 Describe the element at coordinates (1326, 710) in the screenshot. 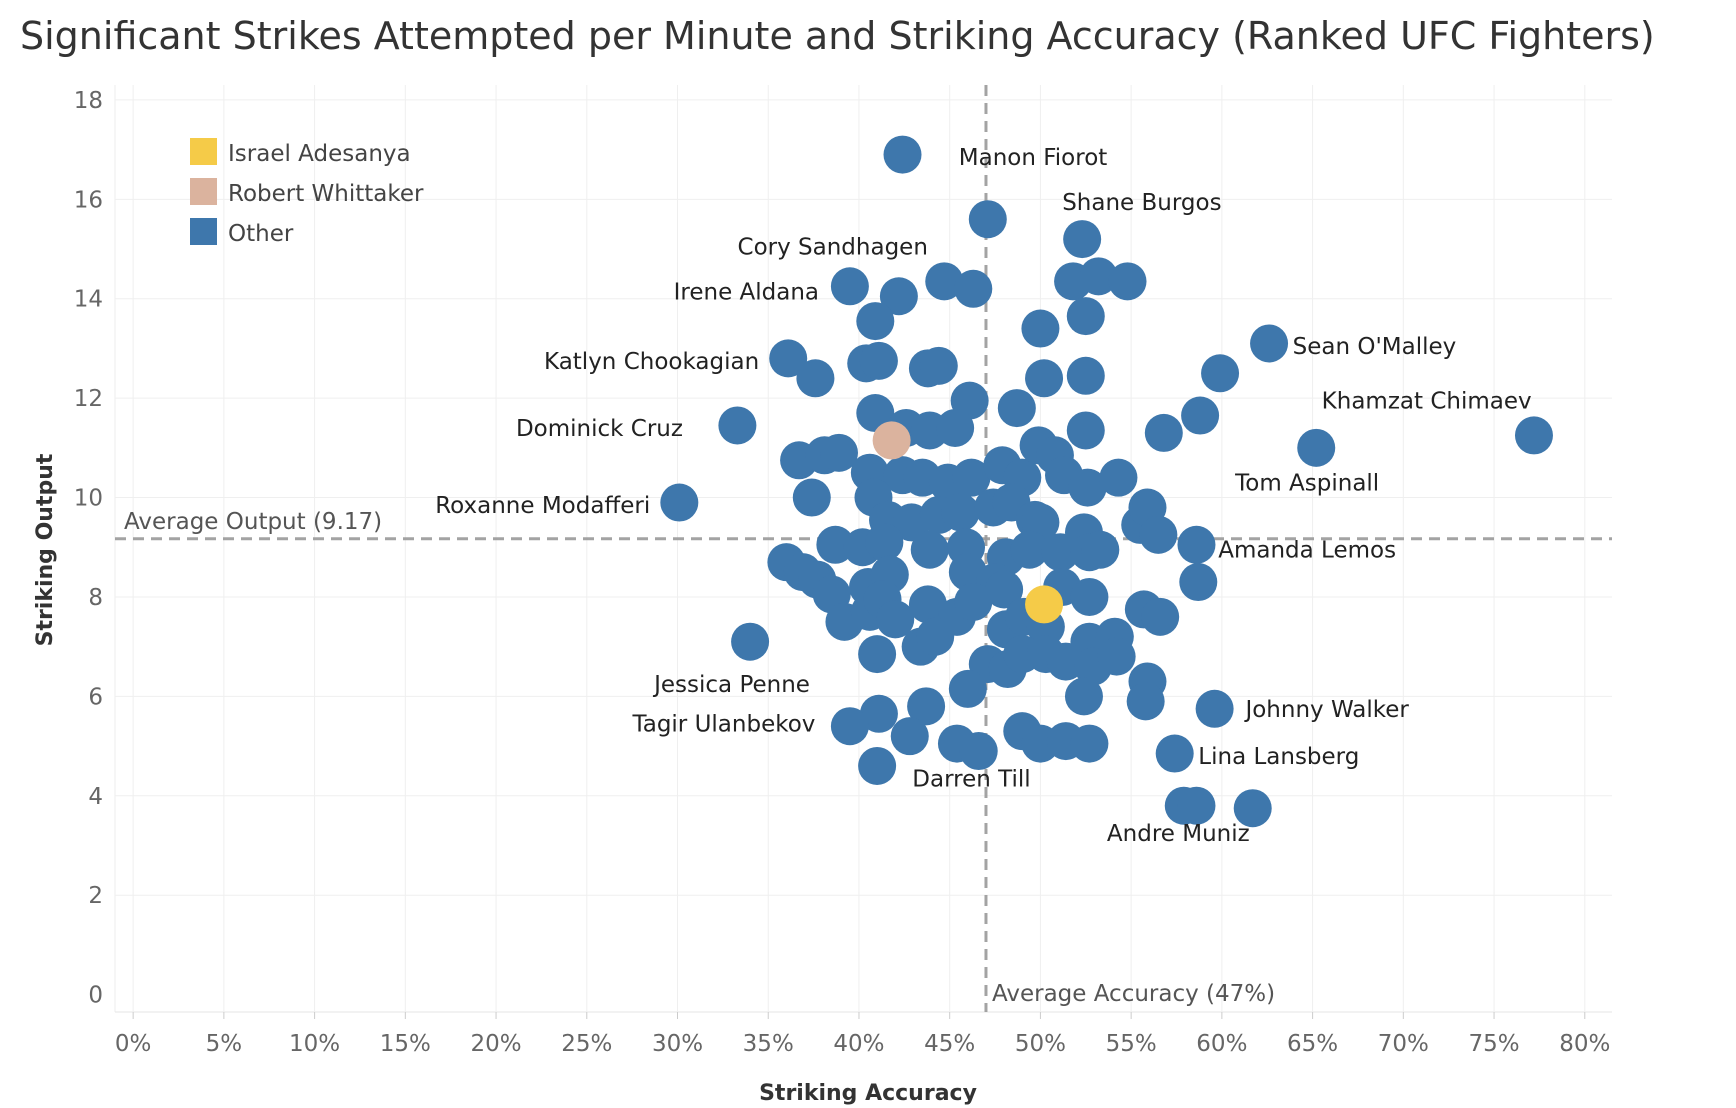

I see `fighter-label: Johnny Walker` at that location.